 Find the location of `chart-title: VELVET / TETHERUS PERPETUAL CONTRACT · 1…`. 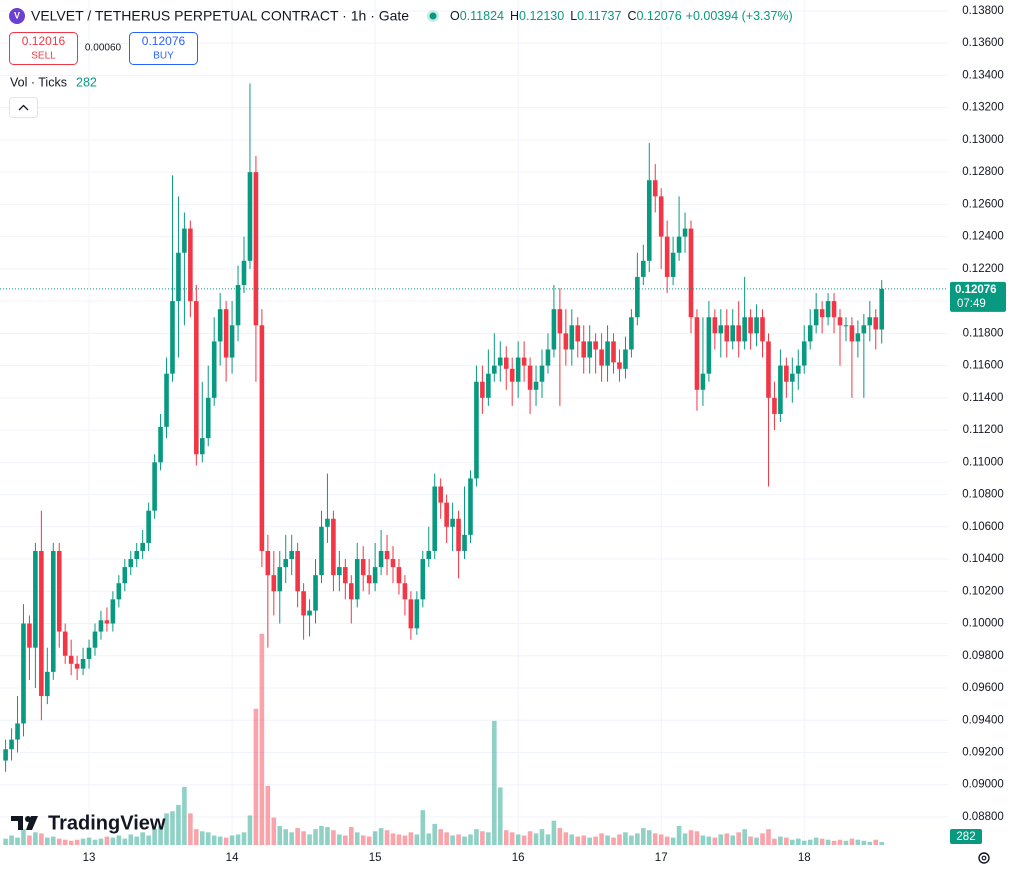

chart-title: VELVET / TETHERUS PERPETUAL CONTRACT · 1… is located at coordinates (220, 16).